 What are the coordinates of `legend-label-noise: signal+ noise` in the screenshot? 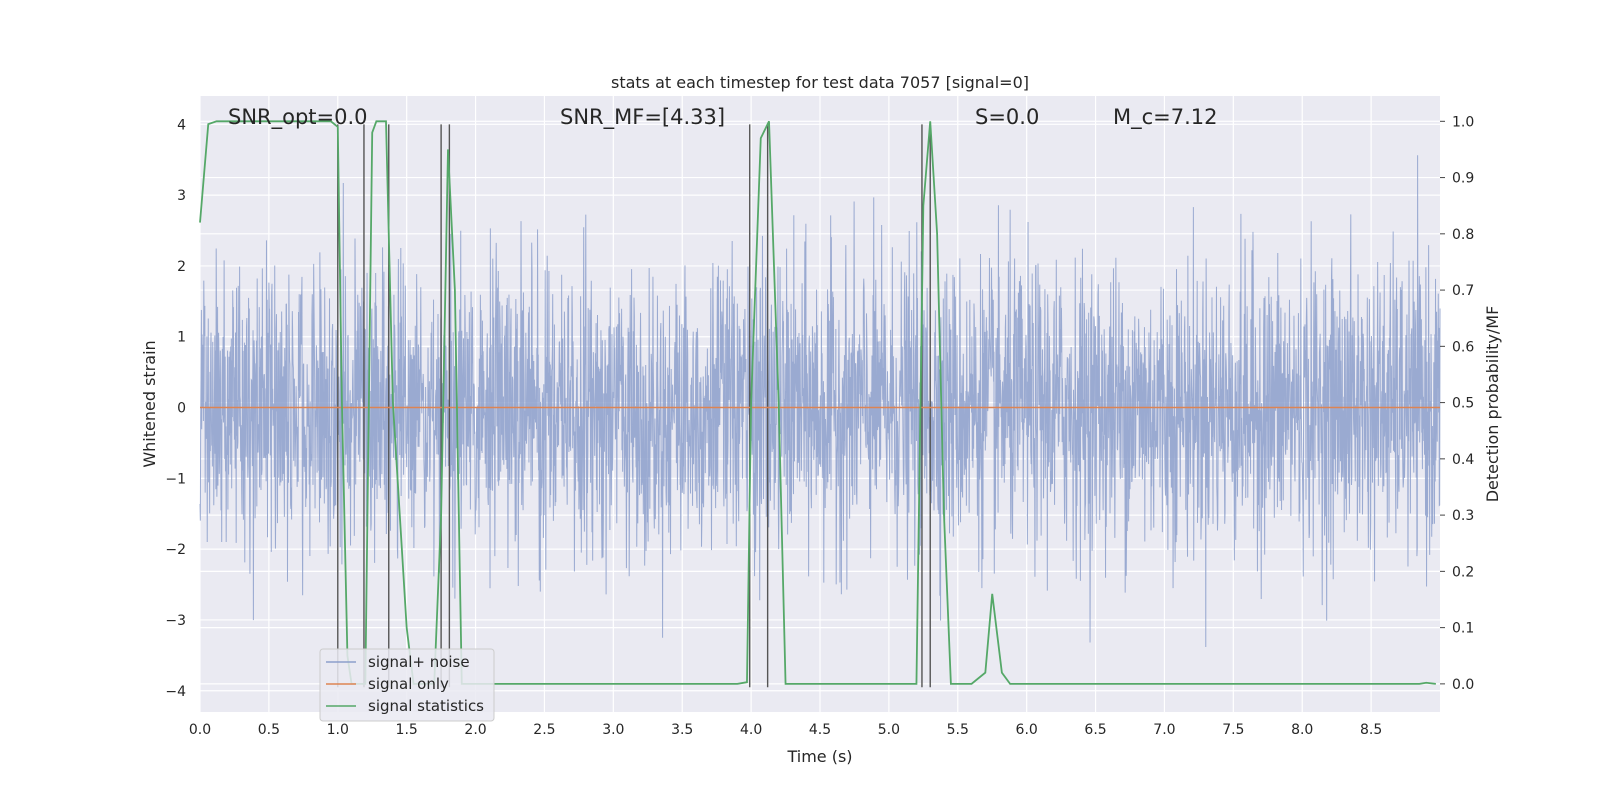 It's located at (419, 662).